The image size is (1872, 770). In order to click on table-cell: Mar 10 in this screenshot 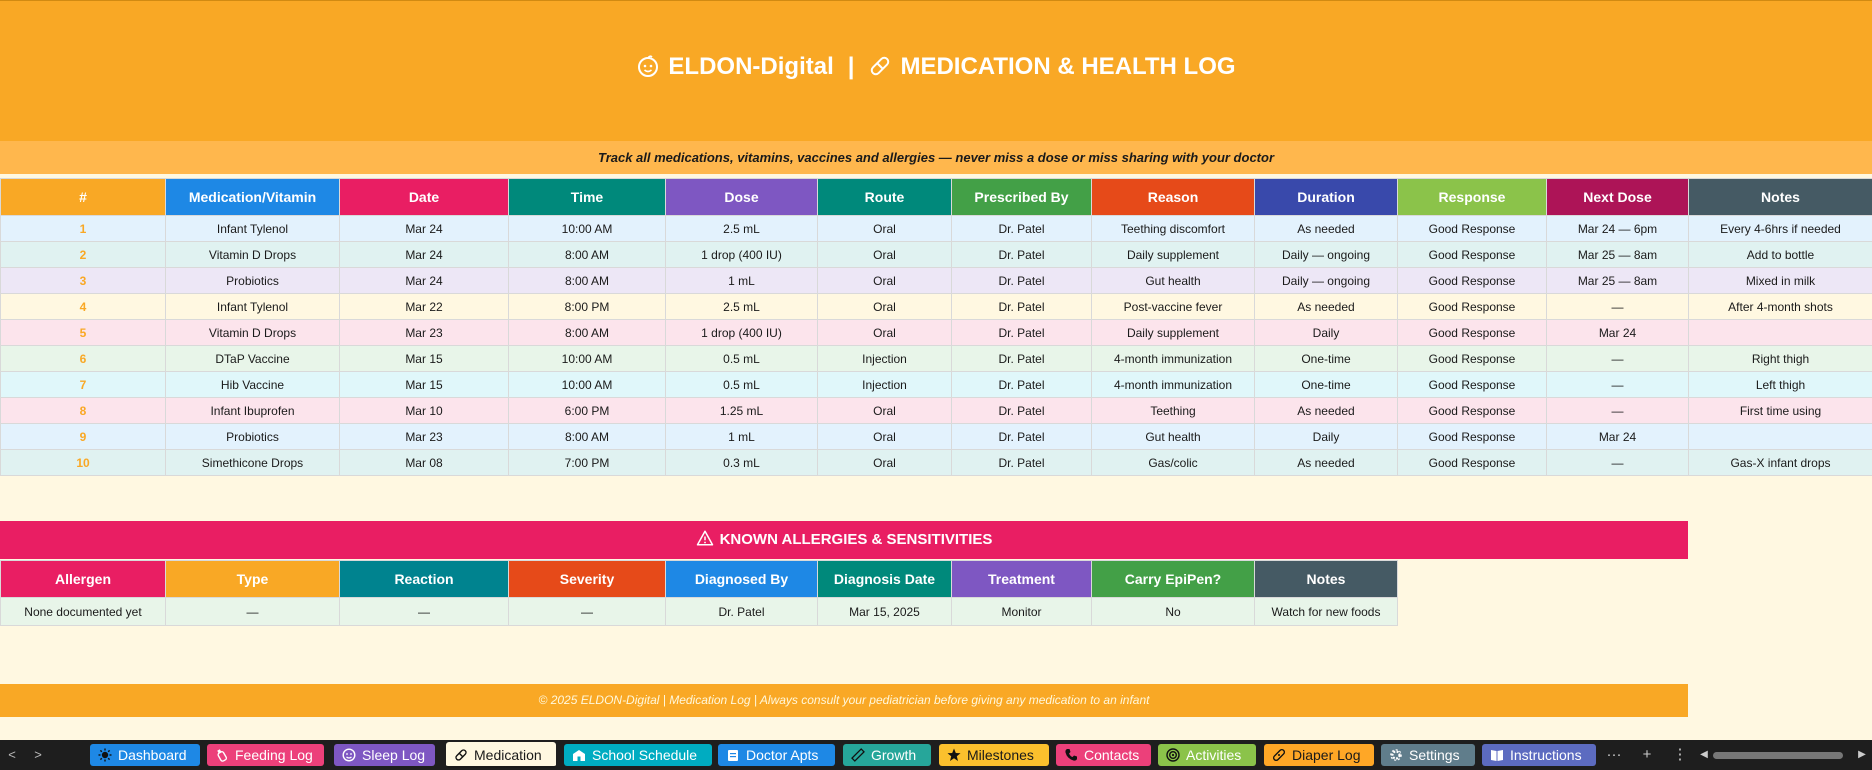, I will do `click(424, 410)`.